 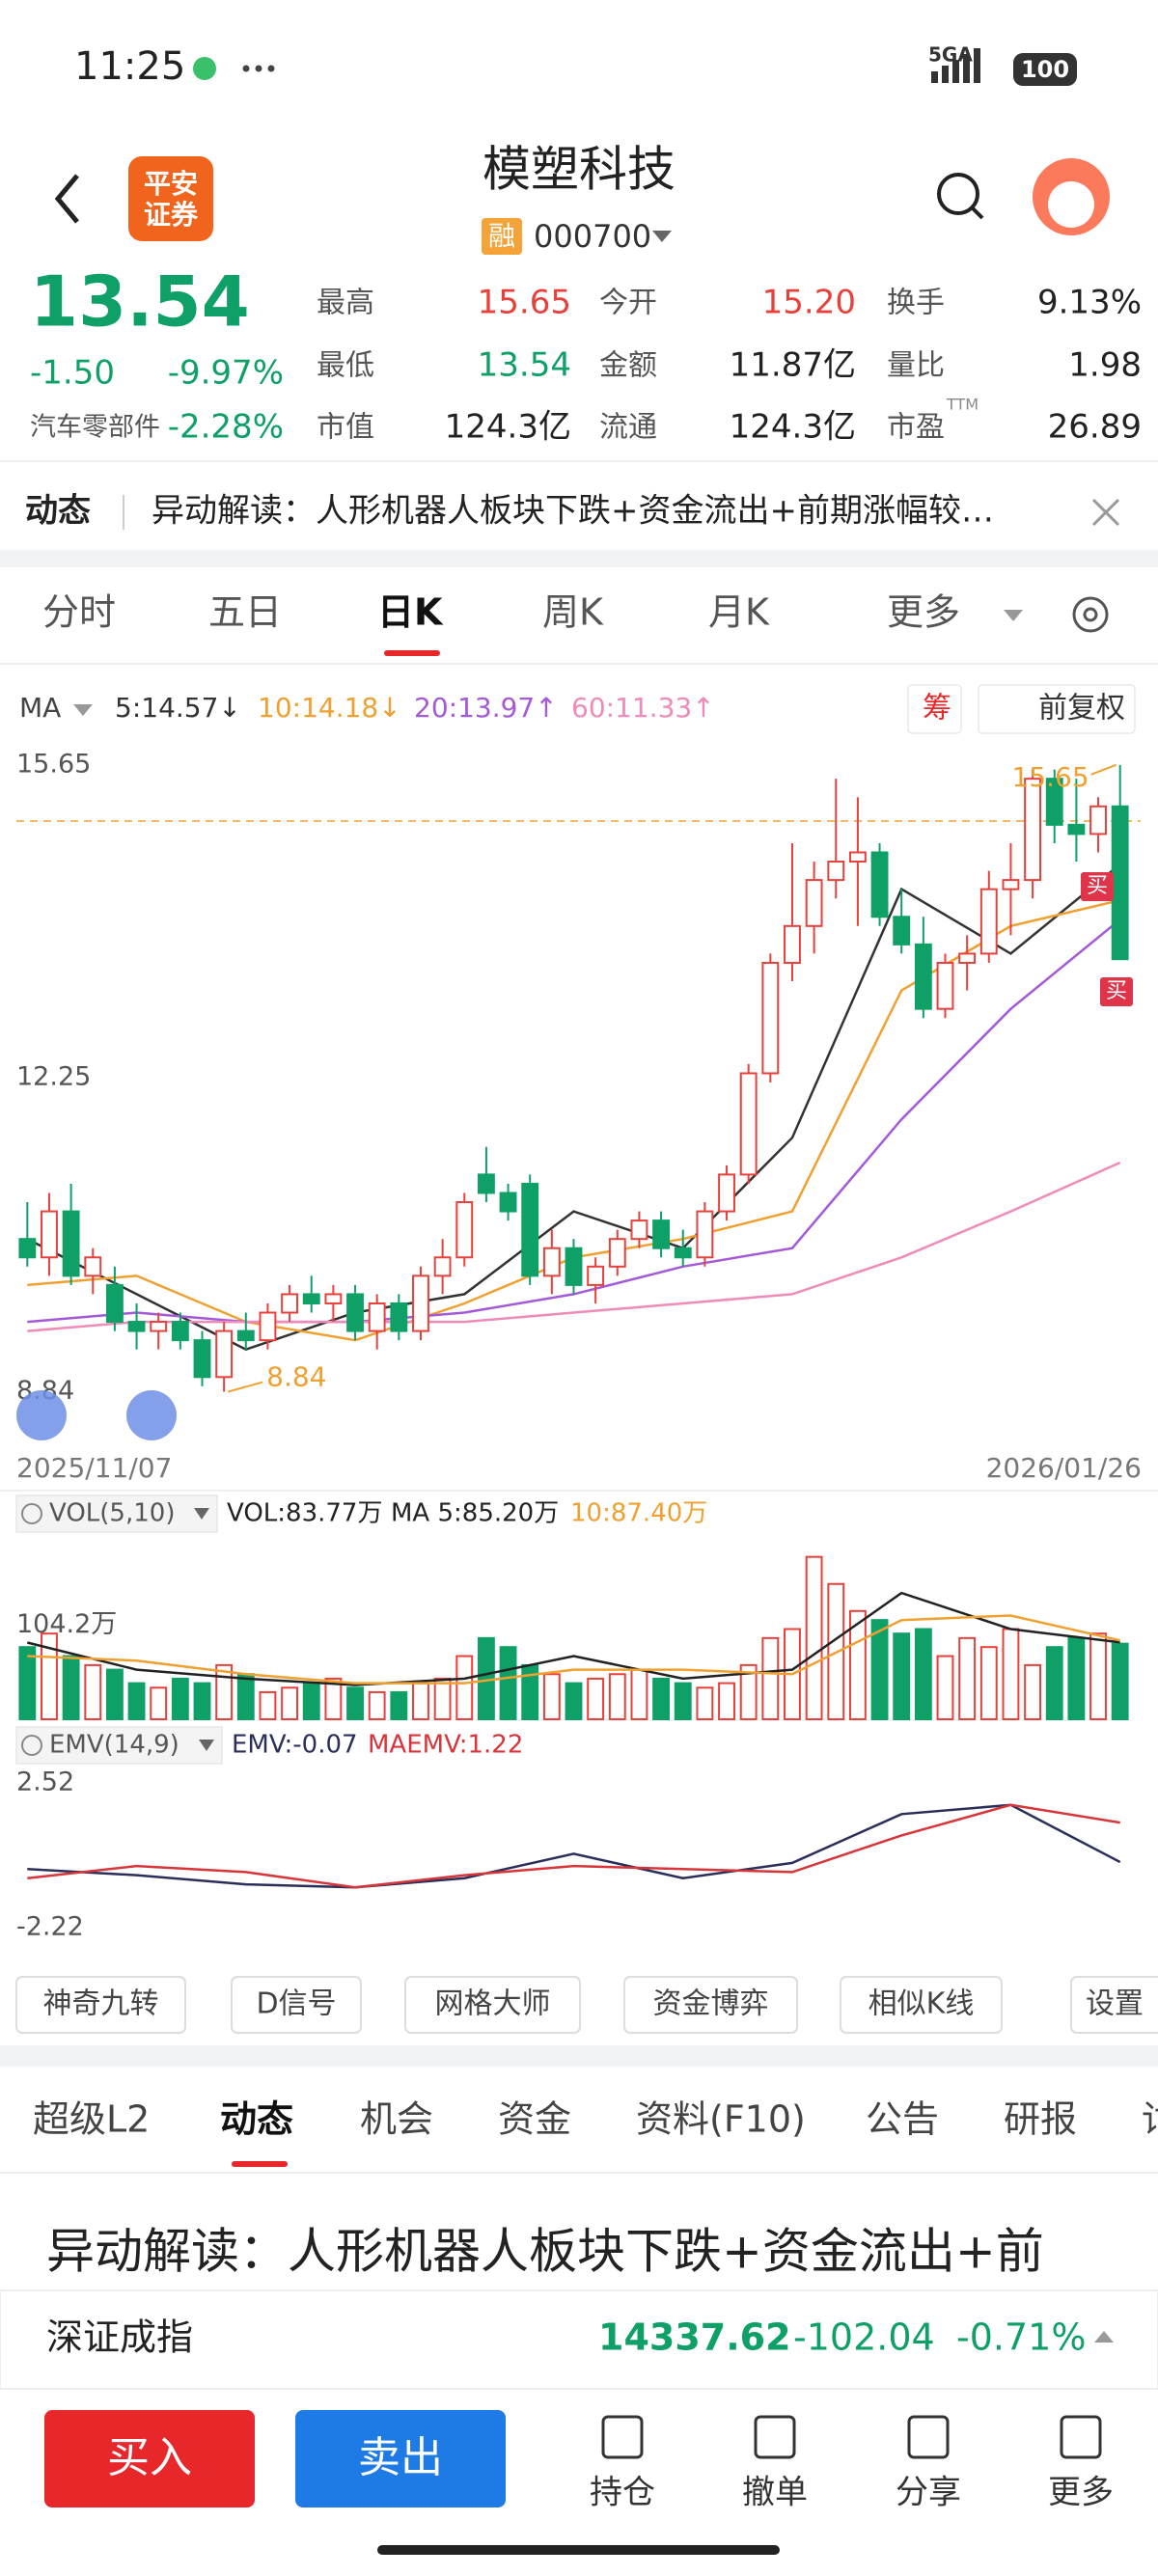 What do you see at coordinates (721, 2119) in the screenshot?
I see `content-tab: 资料(F10)` at bounding box center [721, 2119].